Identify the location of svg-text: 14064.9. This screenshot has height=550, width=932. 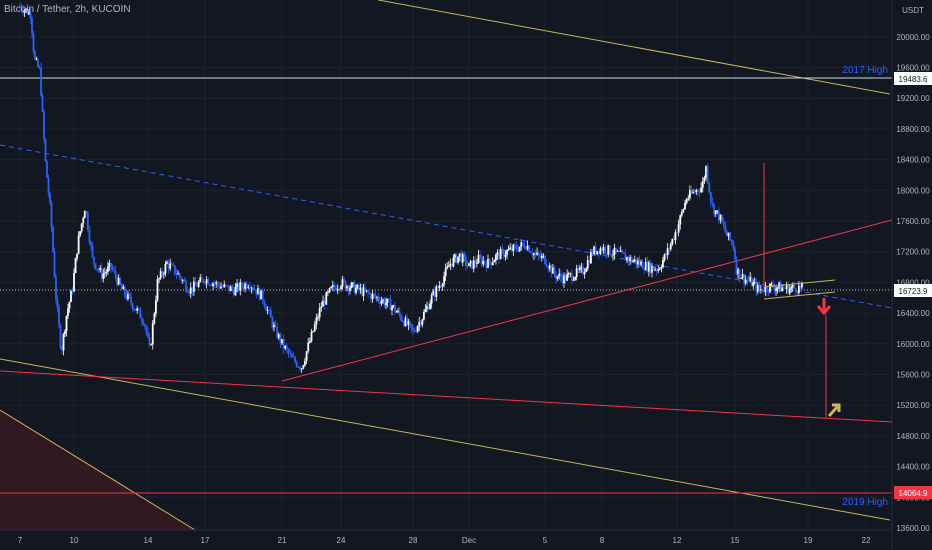
(913, 493).